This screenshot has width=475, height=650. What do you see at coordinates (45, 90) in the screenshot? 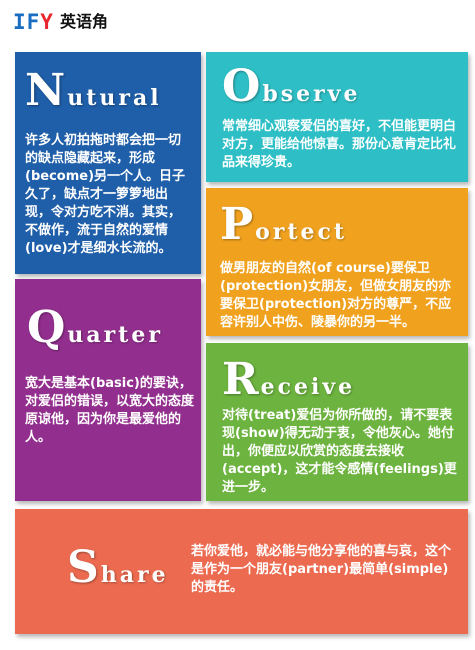
I see `title-initial: N` at bounding box center [45, 90].